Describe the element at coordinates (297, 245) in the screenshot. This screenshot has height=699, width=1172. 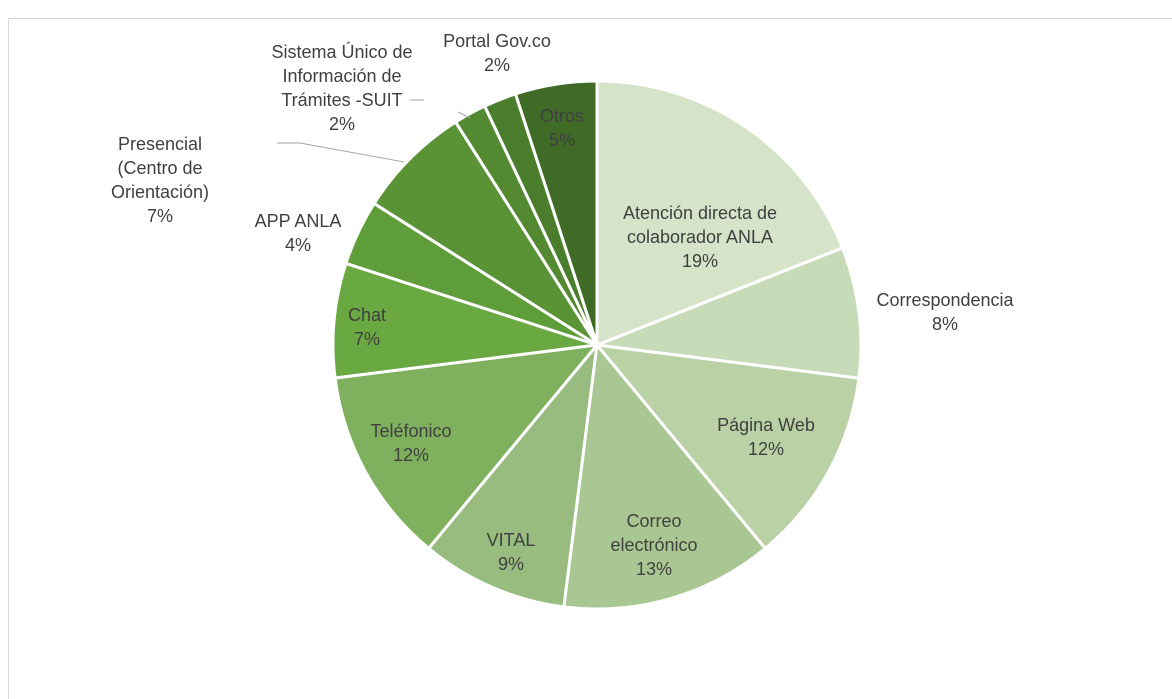
I see `value-label: 4%` at that location.